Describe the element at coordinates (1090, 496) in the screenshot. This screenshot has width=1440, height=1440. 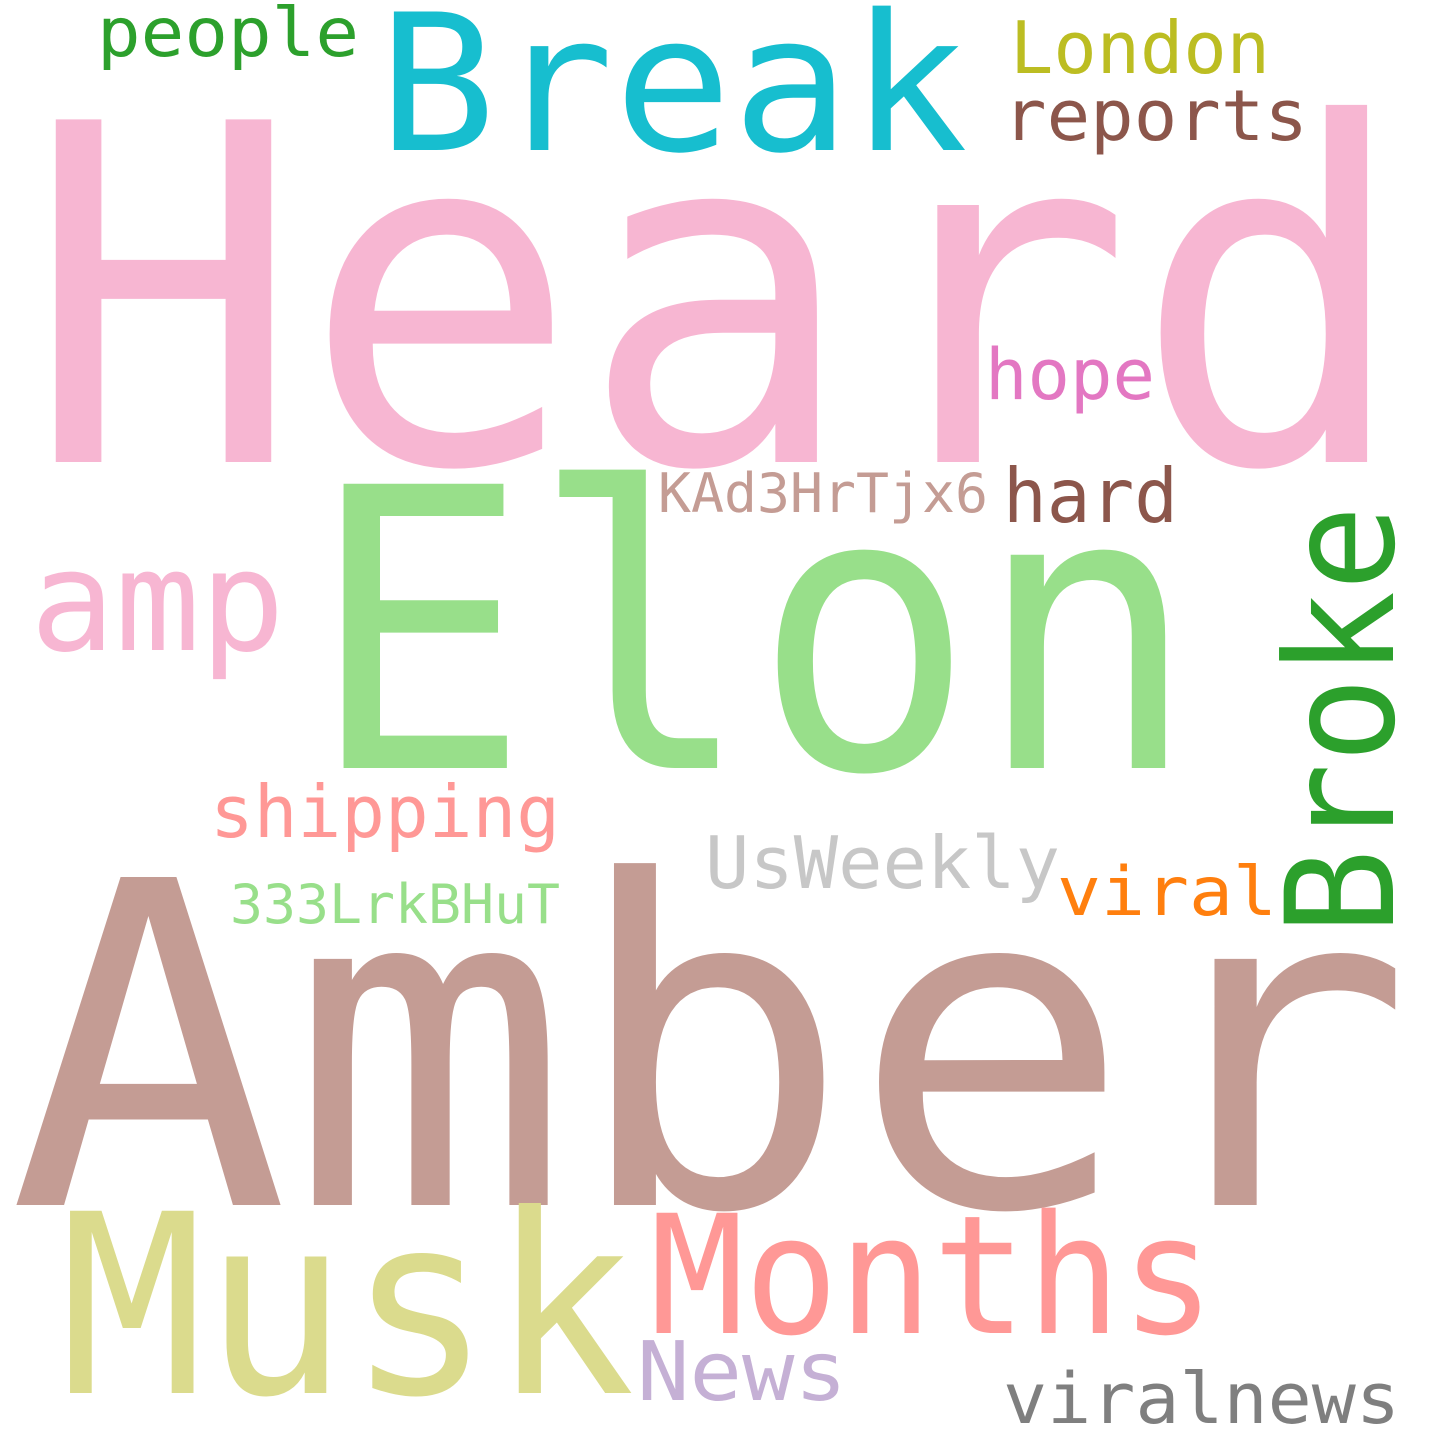
I see `word-hard: hard` at that location.